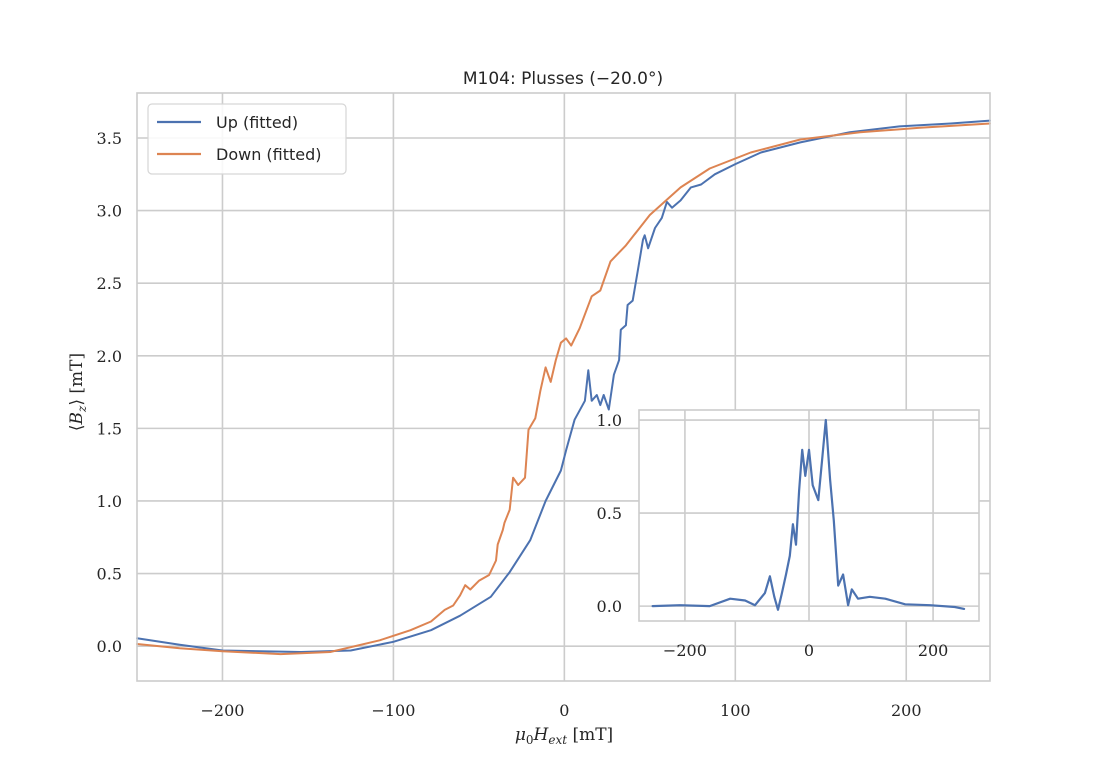  What do you see at coordinates (269, 154) in the screenshot?
I see `legend-label-down: Down (fitted)` at bounding box center [269, 154].